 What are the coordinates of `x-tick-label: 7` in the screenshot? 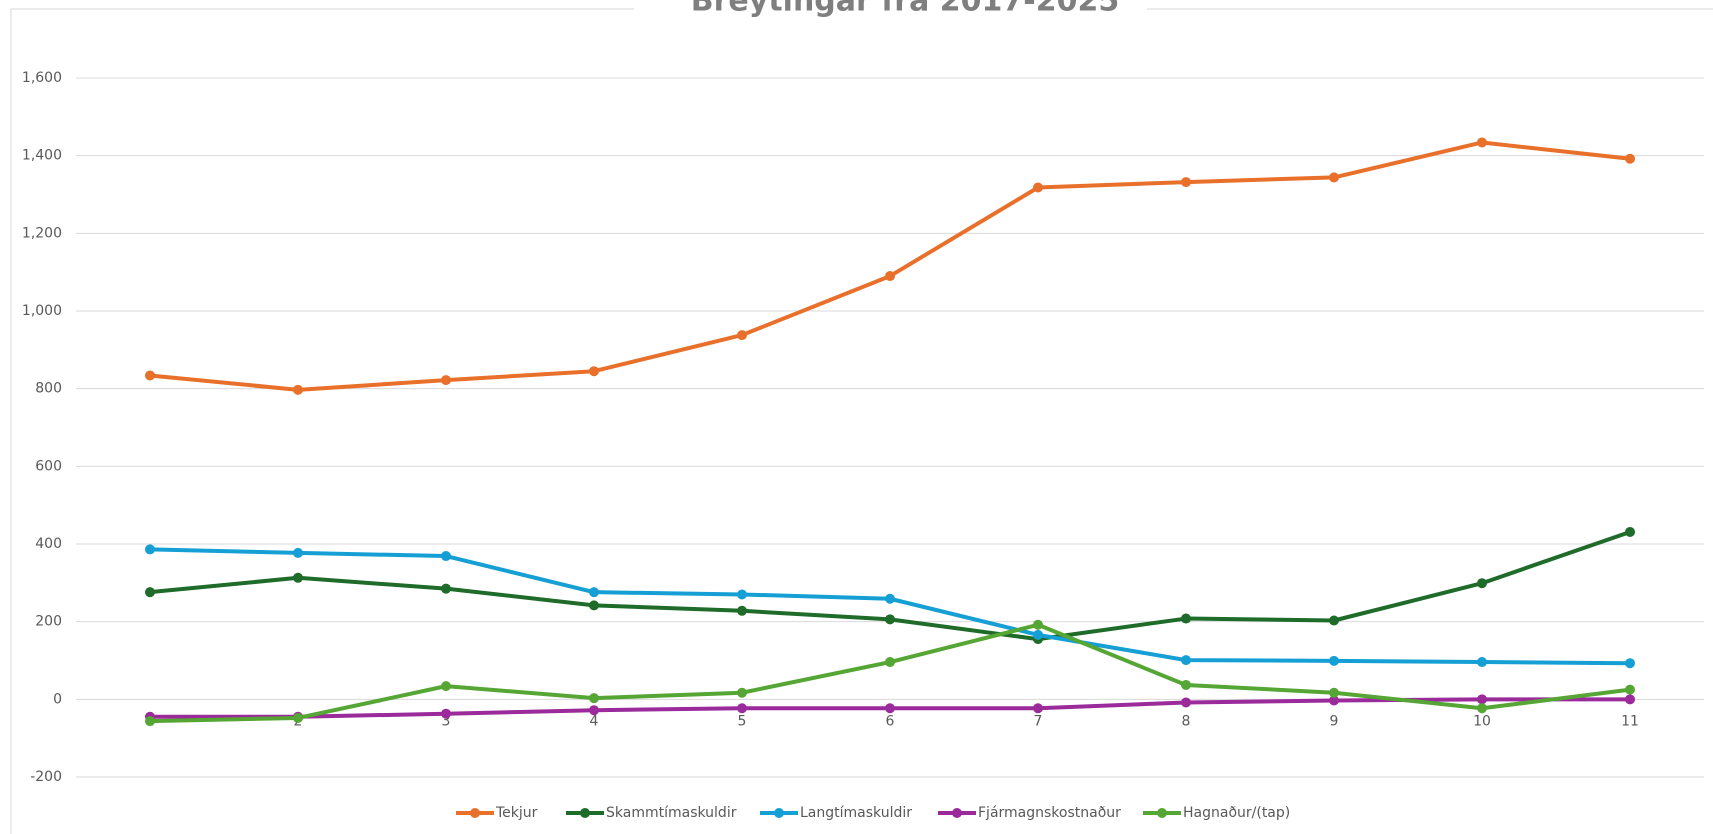 It's located at (1038, 721).